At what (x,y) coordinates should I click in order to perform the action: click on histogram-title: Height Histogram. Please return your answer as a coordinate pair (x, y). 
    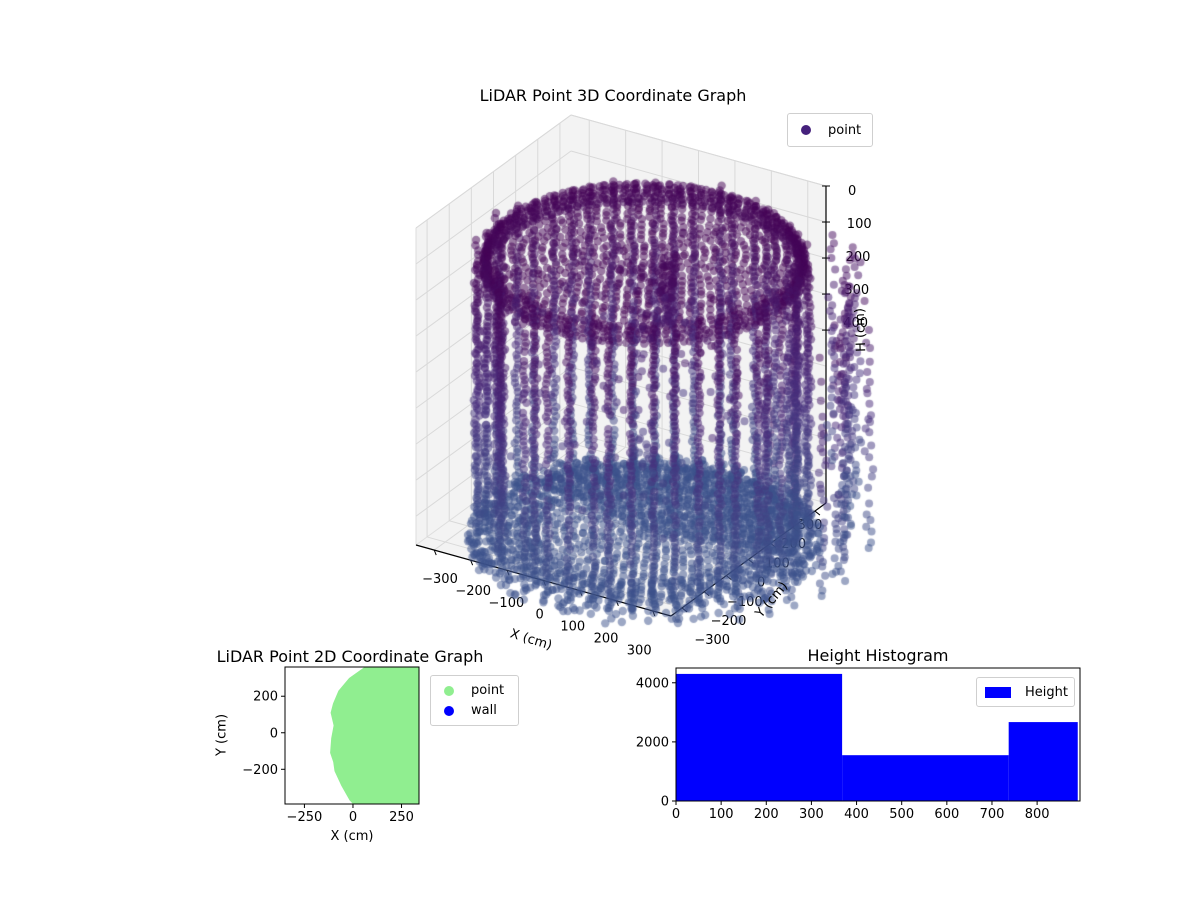
    Looking at the image, I should click on (878, 655).